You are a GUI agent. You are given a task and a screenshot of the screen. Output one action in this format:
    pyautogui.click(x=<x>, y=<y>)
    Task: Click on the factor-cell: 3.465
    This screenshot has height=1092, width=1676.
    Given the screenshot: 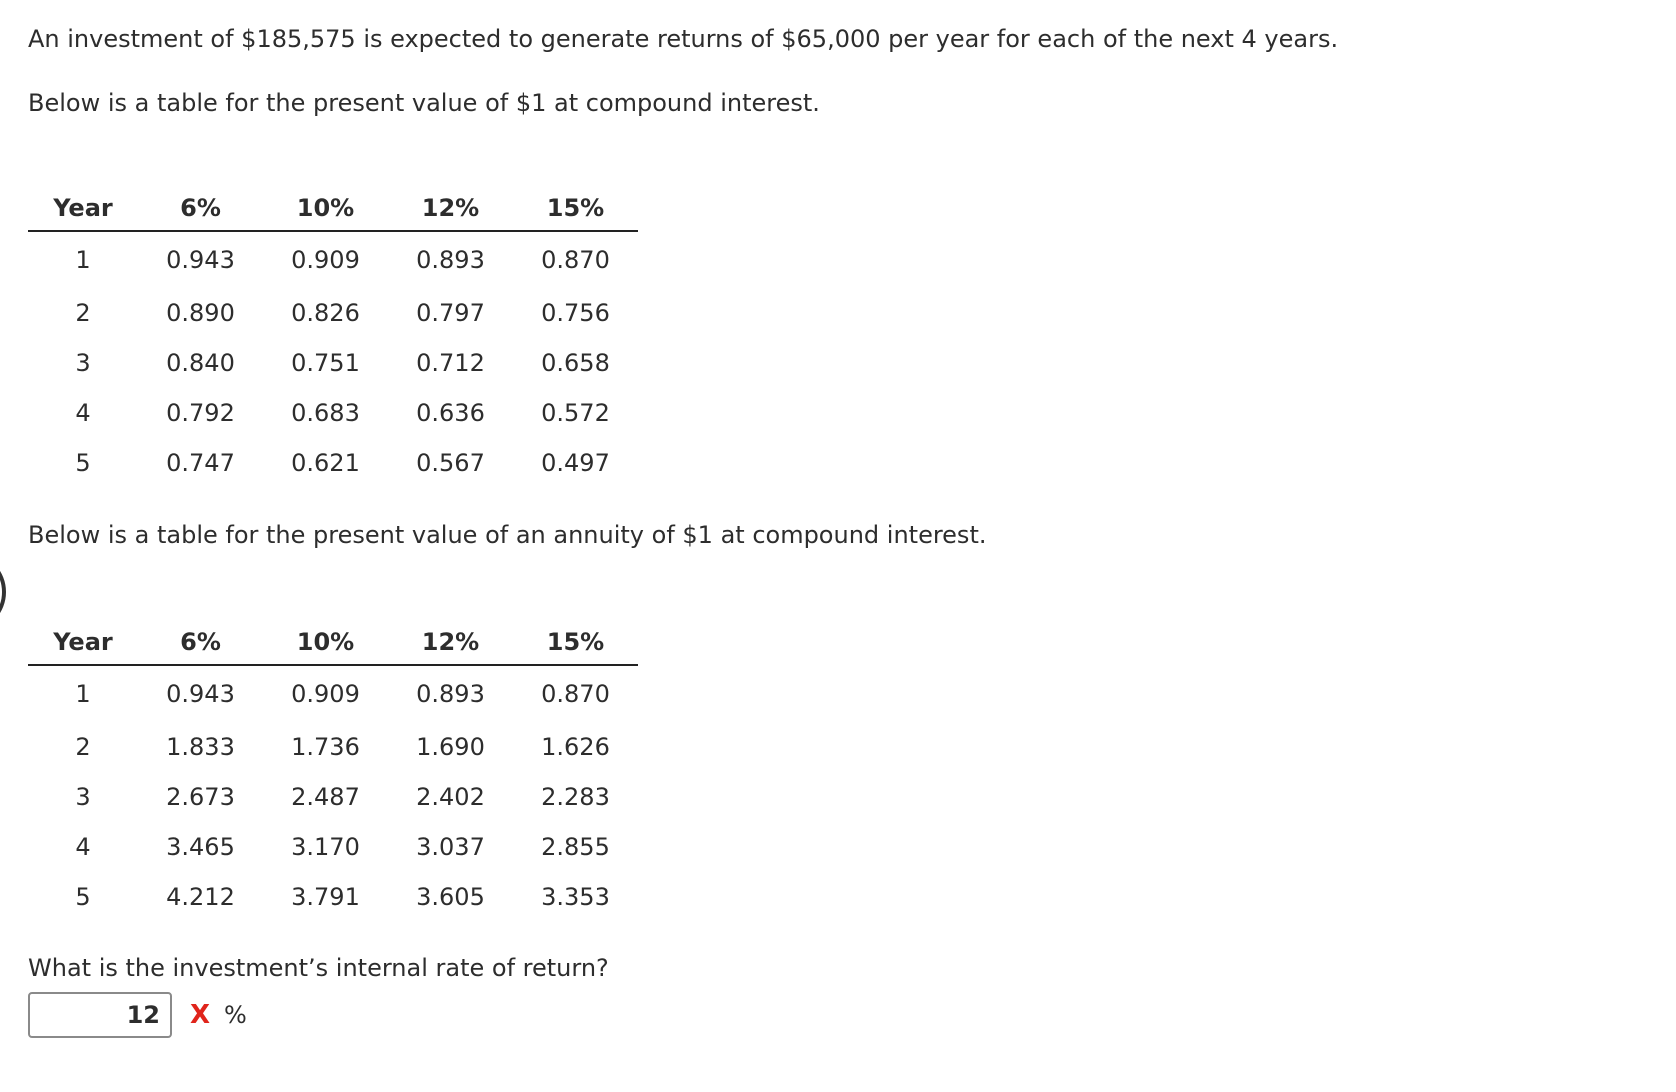 What is the action you would take?
    pyautogui.click(x=200, y=847)
    